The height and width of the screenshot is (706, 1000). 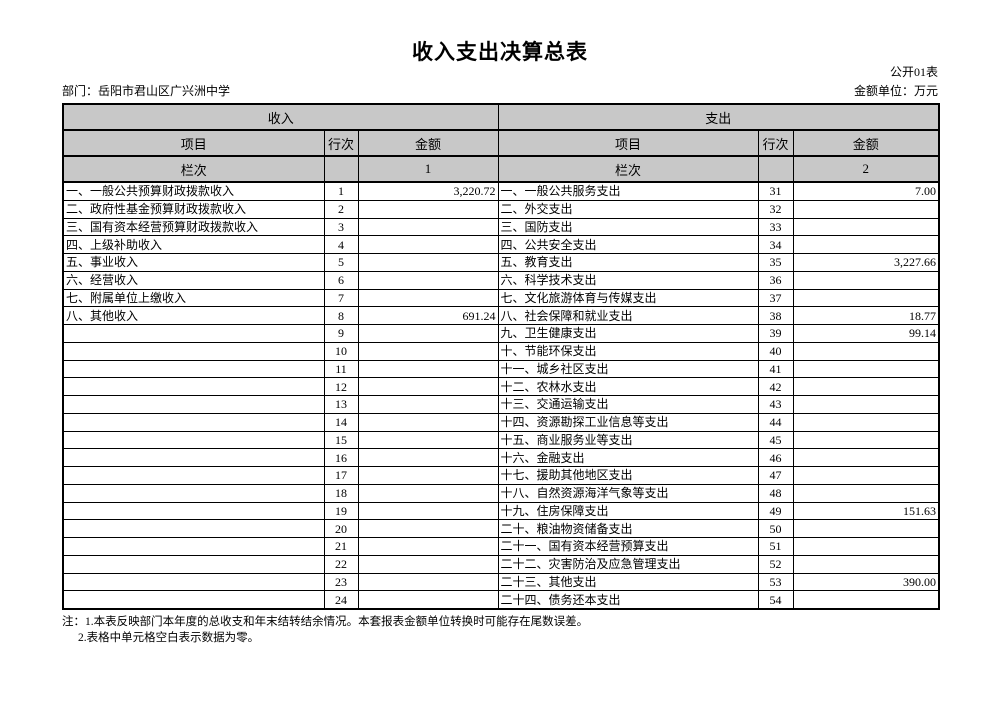 I want to click on expense-line-cell: 43, so click(x=775, y=404).